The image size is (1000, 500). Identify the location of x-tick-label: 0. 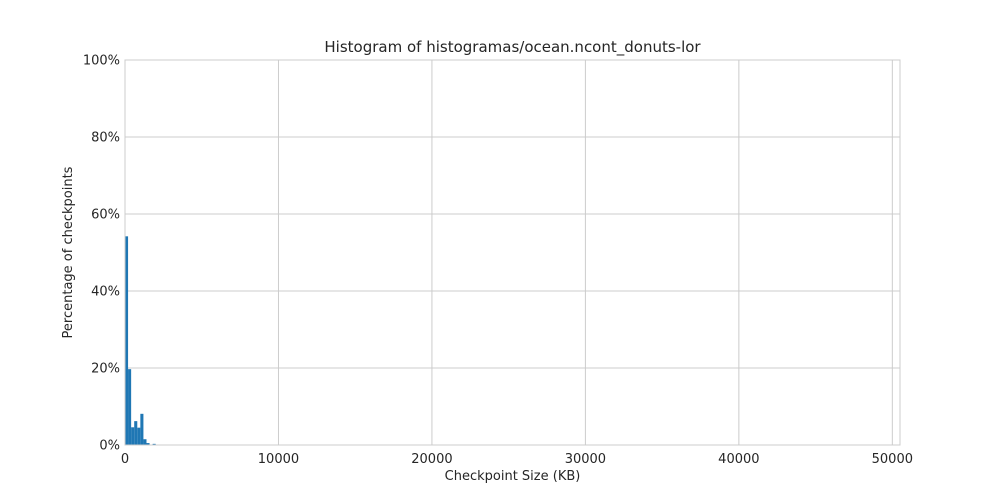
(125, 459).